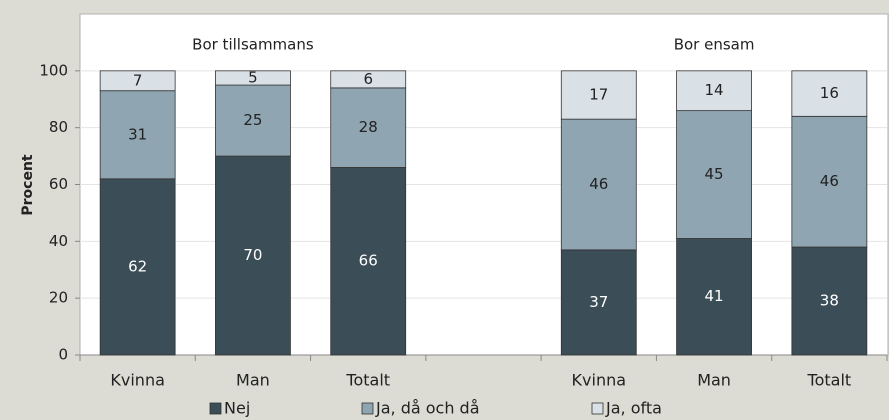 This screenshot has width=889, height=420. What do you see at coordinates (427, 408) in the screenshot?
I see `legend-label: Ja, då och då` at bounding box center [427, 408].